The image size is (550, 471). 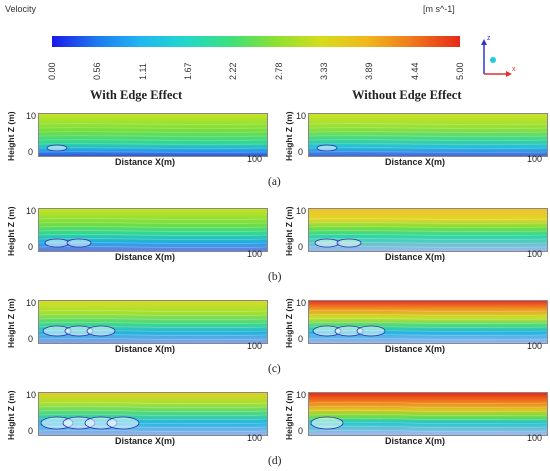 I want to click on colorbar-tick-label: 0.00, so click(x=52, y=71).